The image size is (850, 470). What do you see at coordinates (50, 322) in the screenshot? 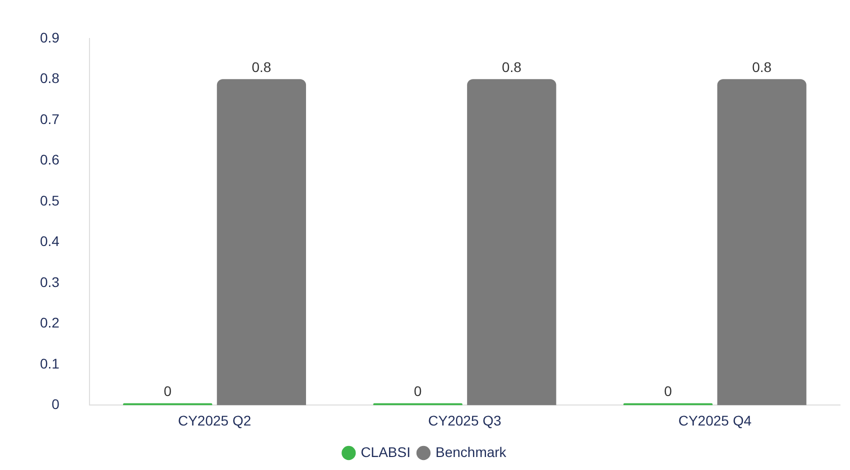
I see `y-tick-label: 0.2` at bounding box center [50, 322].